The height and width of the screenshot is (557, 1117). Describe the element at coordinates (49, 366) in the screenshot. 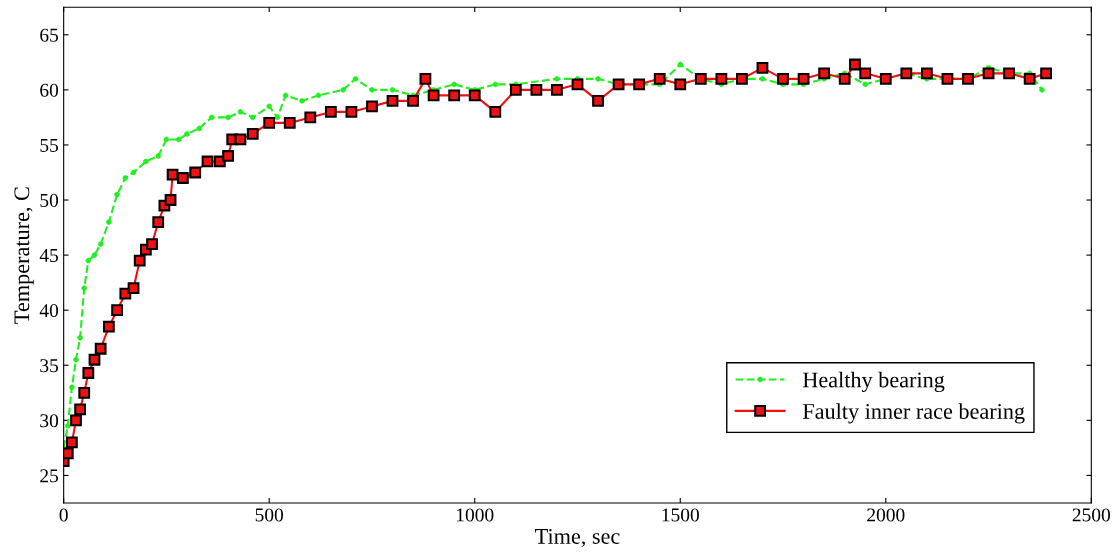

I see `y-tick-label: 35` at that location.